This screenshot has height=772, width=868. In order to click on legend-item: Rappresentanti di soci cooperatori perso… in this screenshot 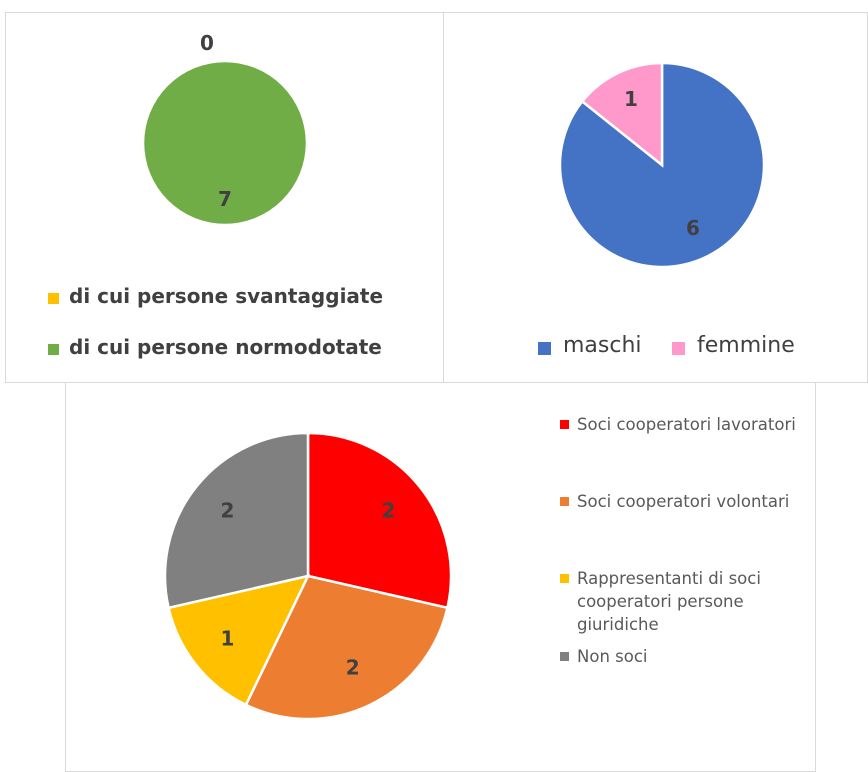, I will do `click(680, 601)`.